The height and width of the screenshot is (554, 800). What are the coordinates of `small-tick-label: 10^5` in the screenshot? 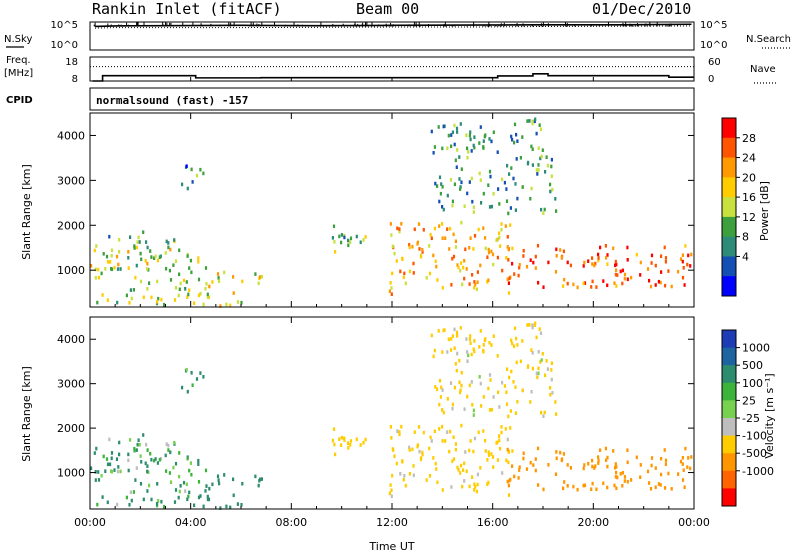 It's located at (713, 25).